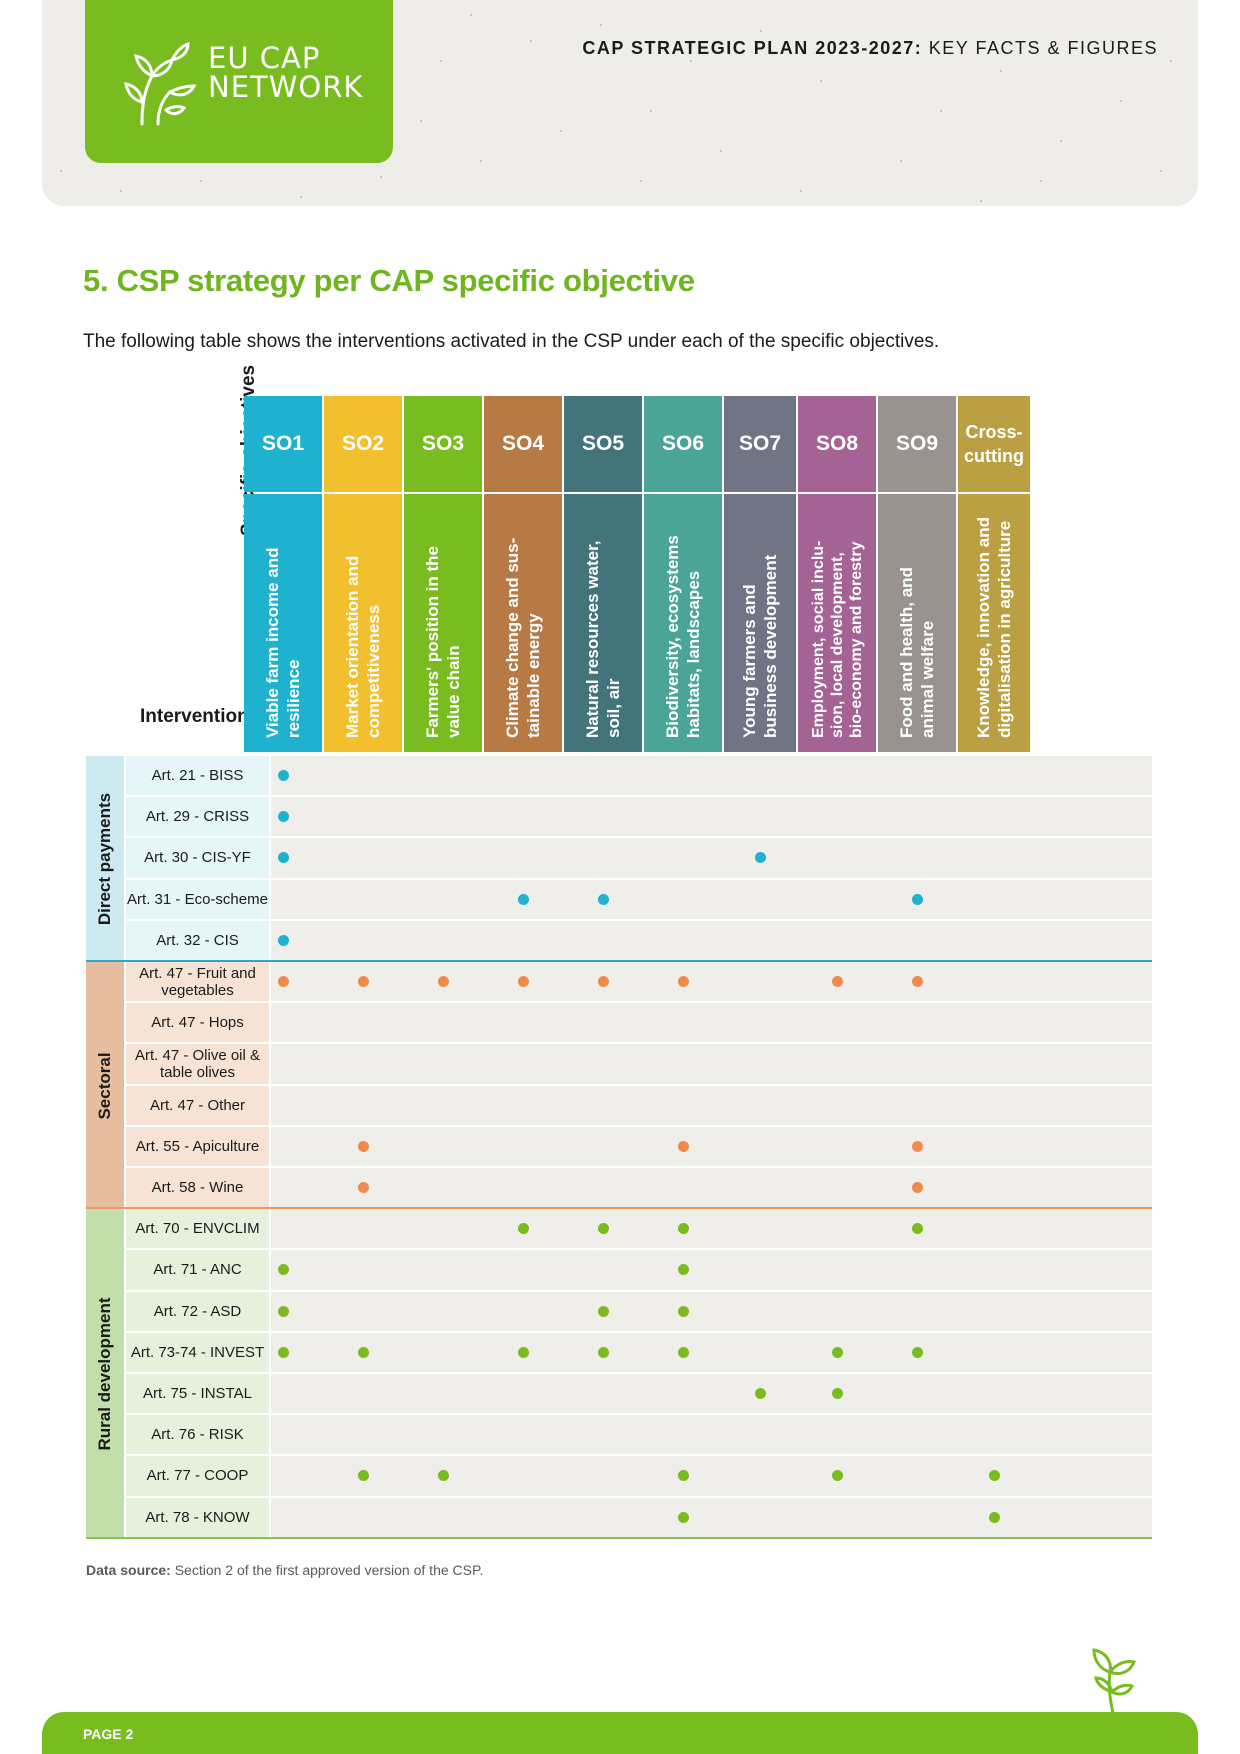 This screenshot has height=1754, width=1240. I want to click on table-row: Art. 31 - Eco-scheme, so click(619, 899).